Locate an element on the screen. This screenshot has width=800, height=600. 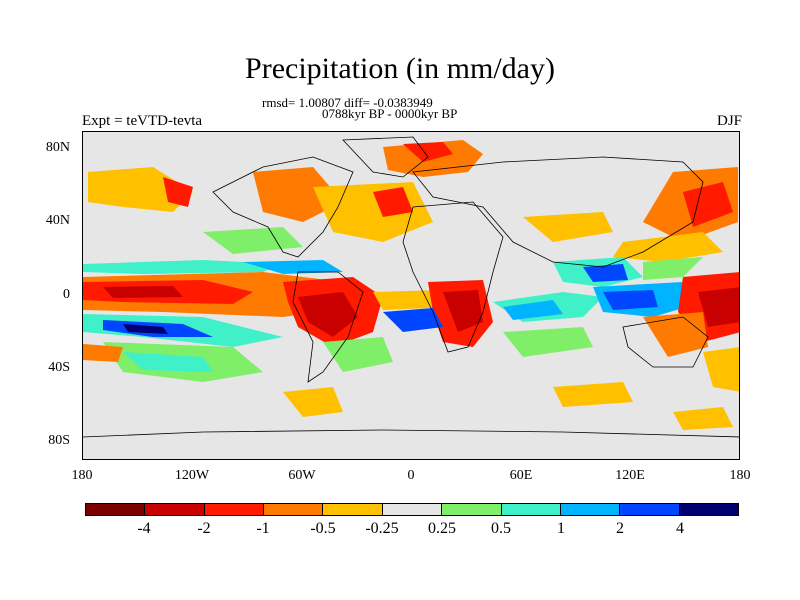
npac-green is located at coordinates (253, 240).